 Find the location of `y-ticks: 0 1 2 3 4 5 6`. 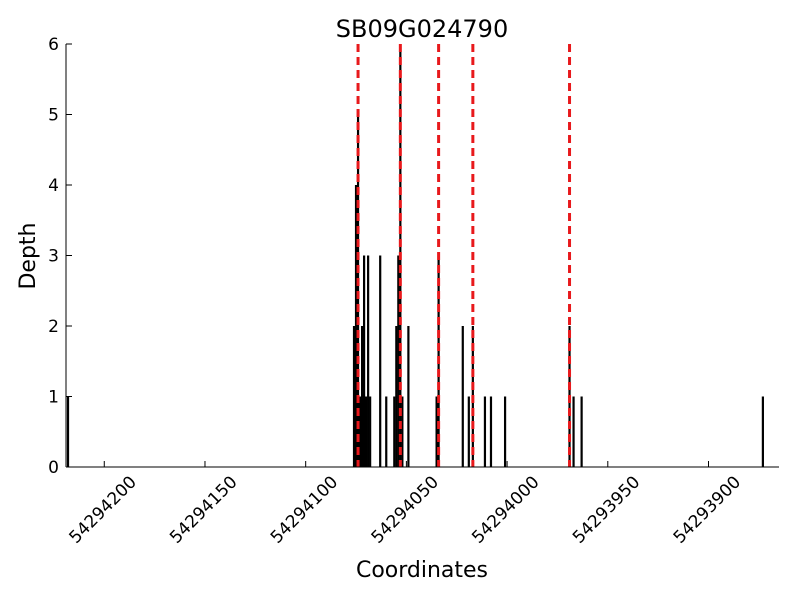

y-ticks: 0 1 2 3 4 5 6 is located at coordinates (60, 256).